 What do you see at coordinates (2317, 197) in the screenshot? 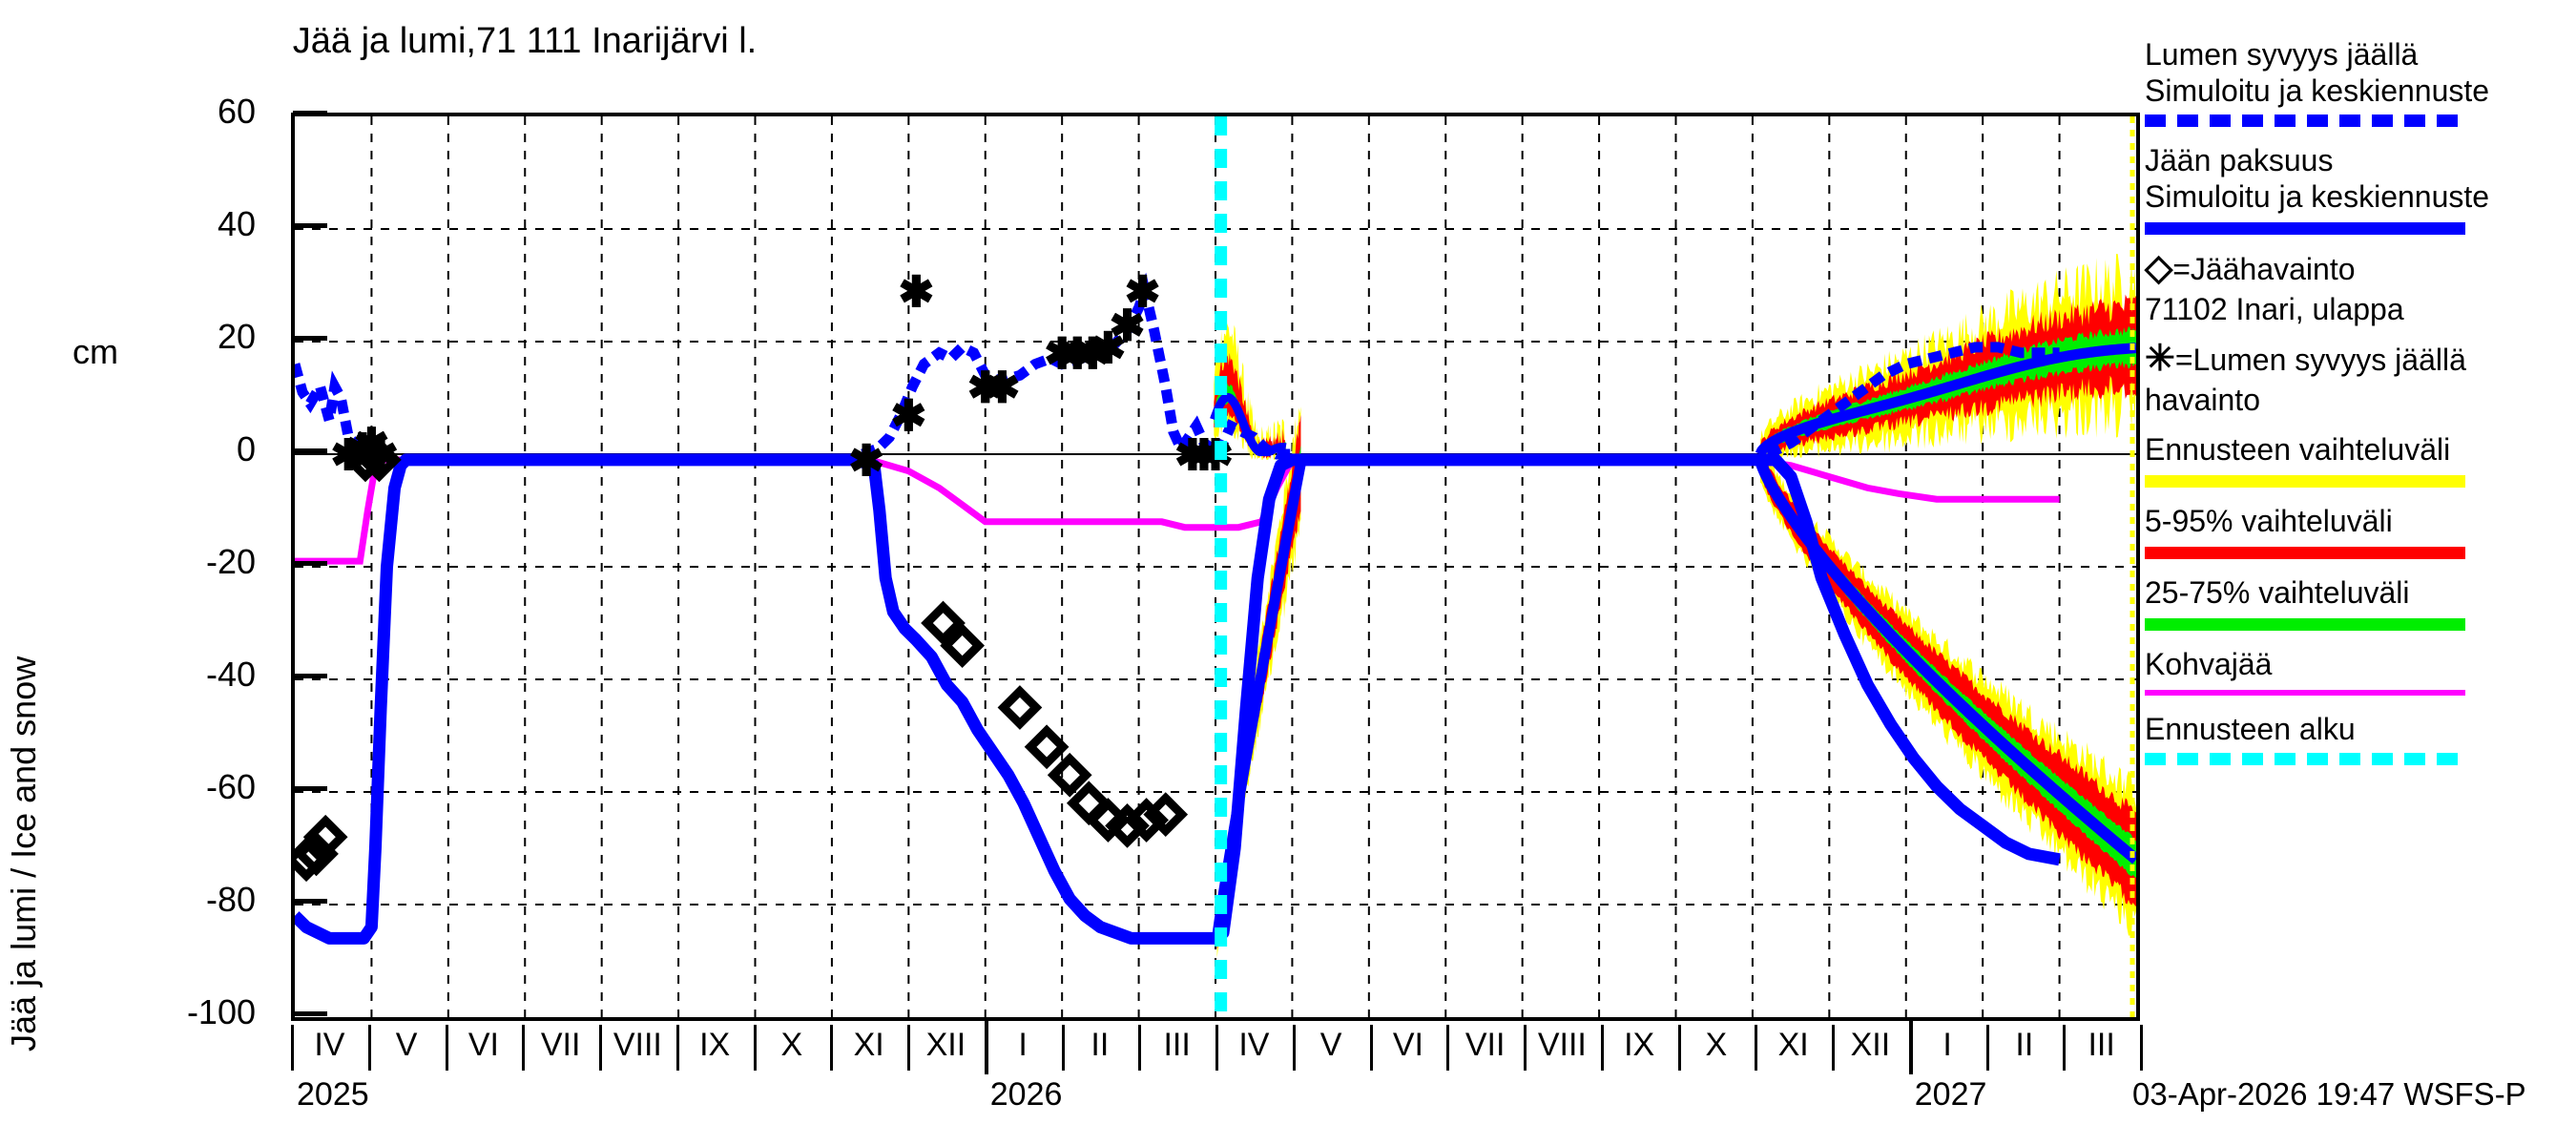
I see `legend-sublabel: Simuloitu ja keskiennuste` at bounding box center [2317, 197].